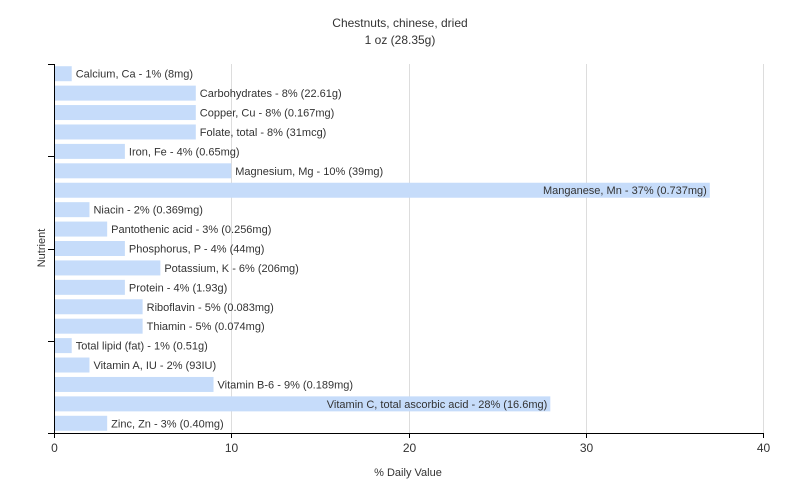  I want to click on x-tick-label-2: 20, so click(410, 448).